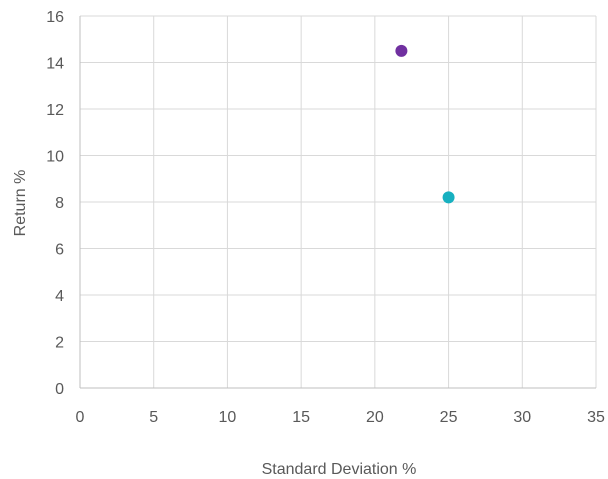  What do you see at coordinates (20, 203) in the screenshot?
I see `y-axis-title: Return %` at bounding box center [20, 203].